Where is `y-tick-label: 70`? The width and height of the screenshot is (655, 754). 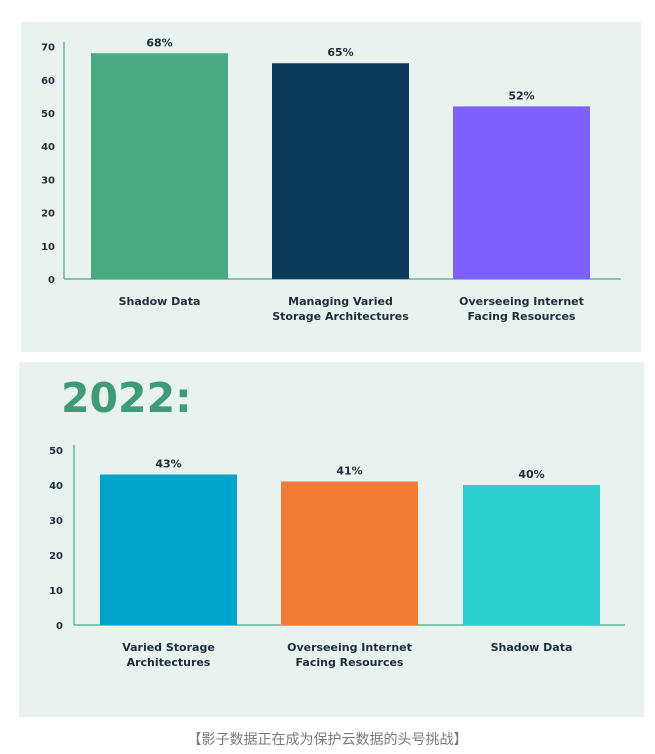
y-tick-label: 70 is located at coordinates (48, 48).